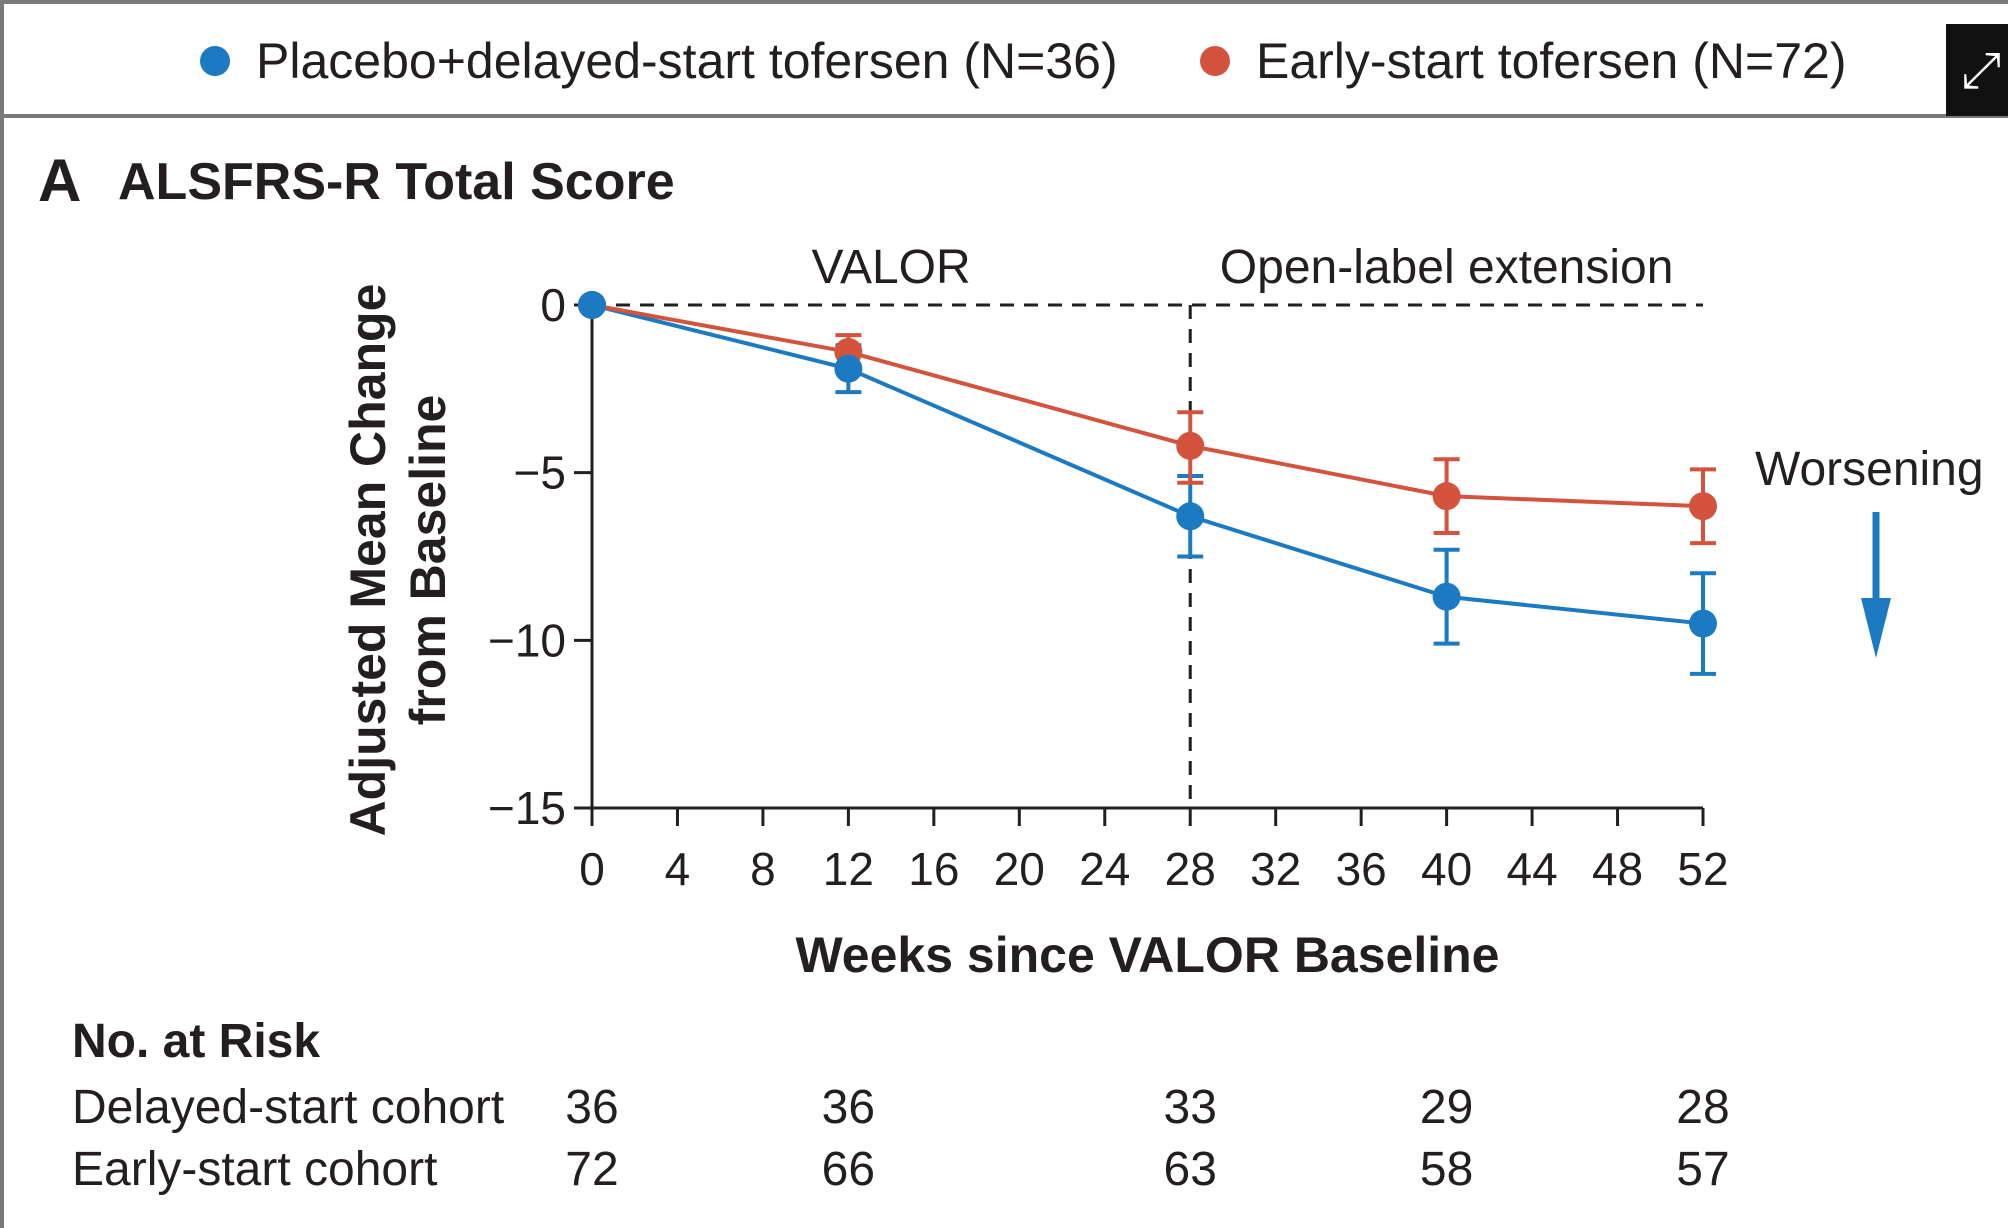 The image size is (2008, 1228). I want to click on y-axis-label-line-1: from Baseline, so click(428, 560).